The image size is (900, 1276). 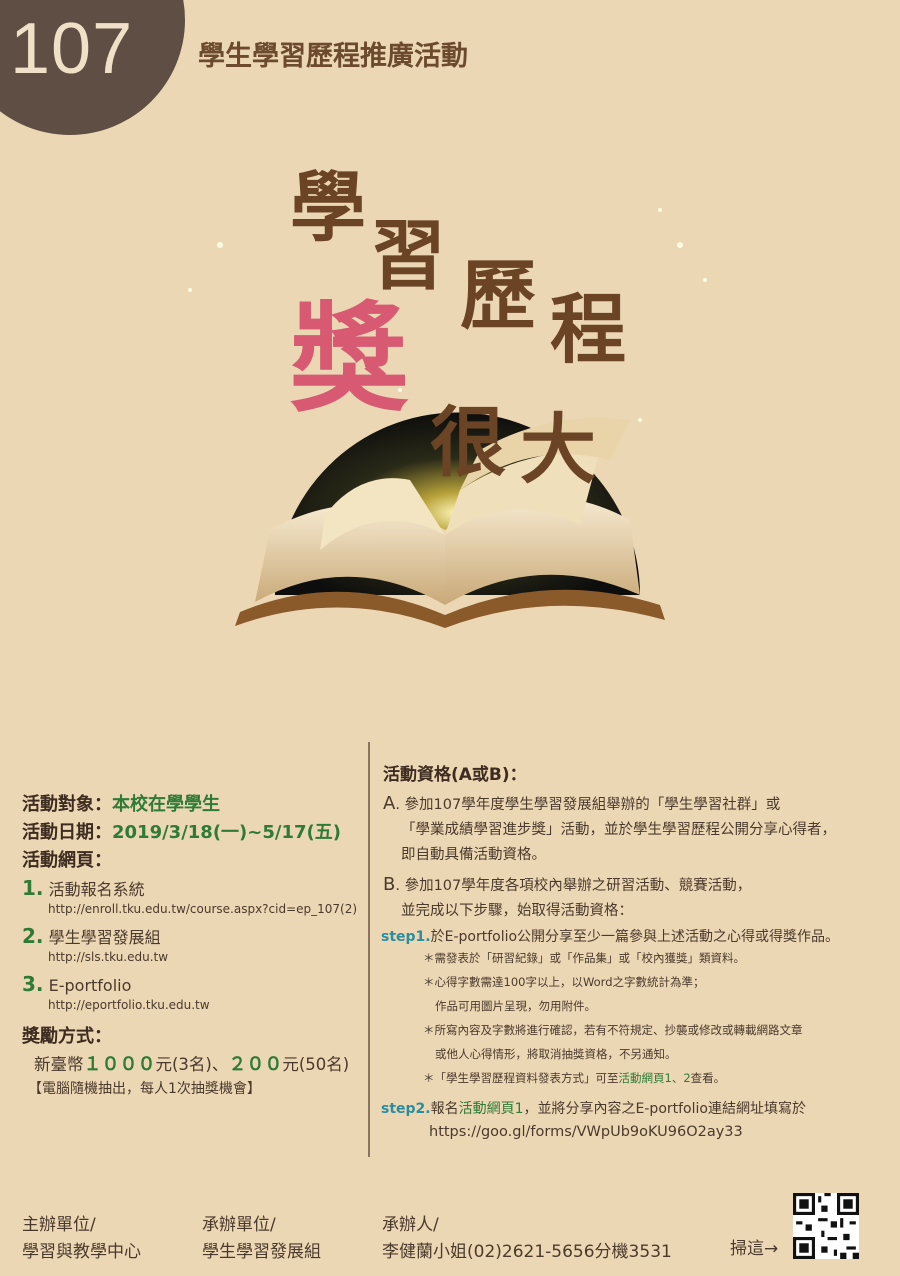 I want to click on year-number: 107, so click(x=72, y=49).